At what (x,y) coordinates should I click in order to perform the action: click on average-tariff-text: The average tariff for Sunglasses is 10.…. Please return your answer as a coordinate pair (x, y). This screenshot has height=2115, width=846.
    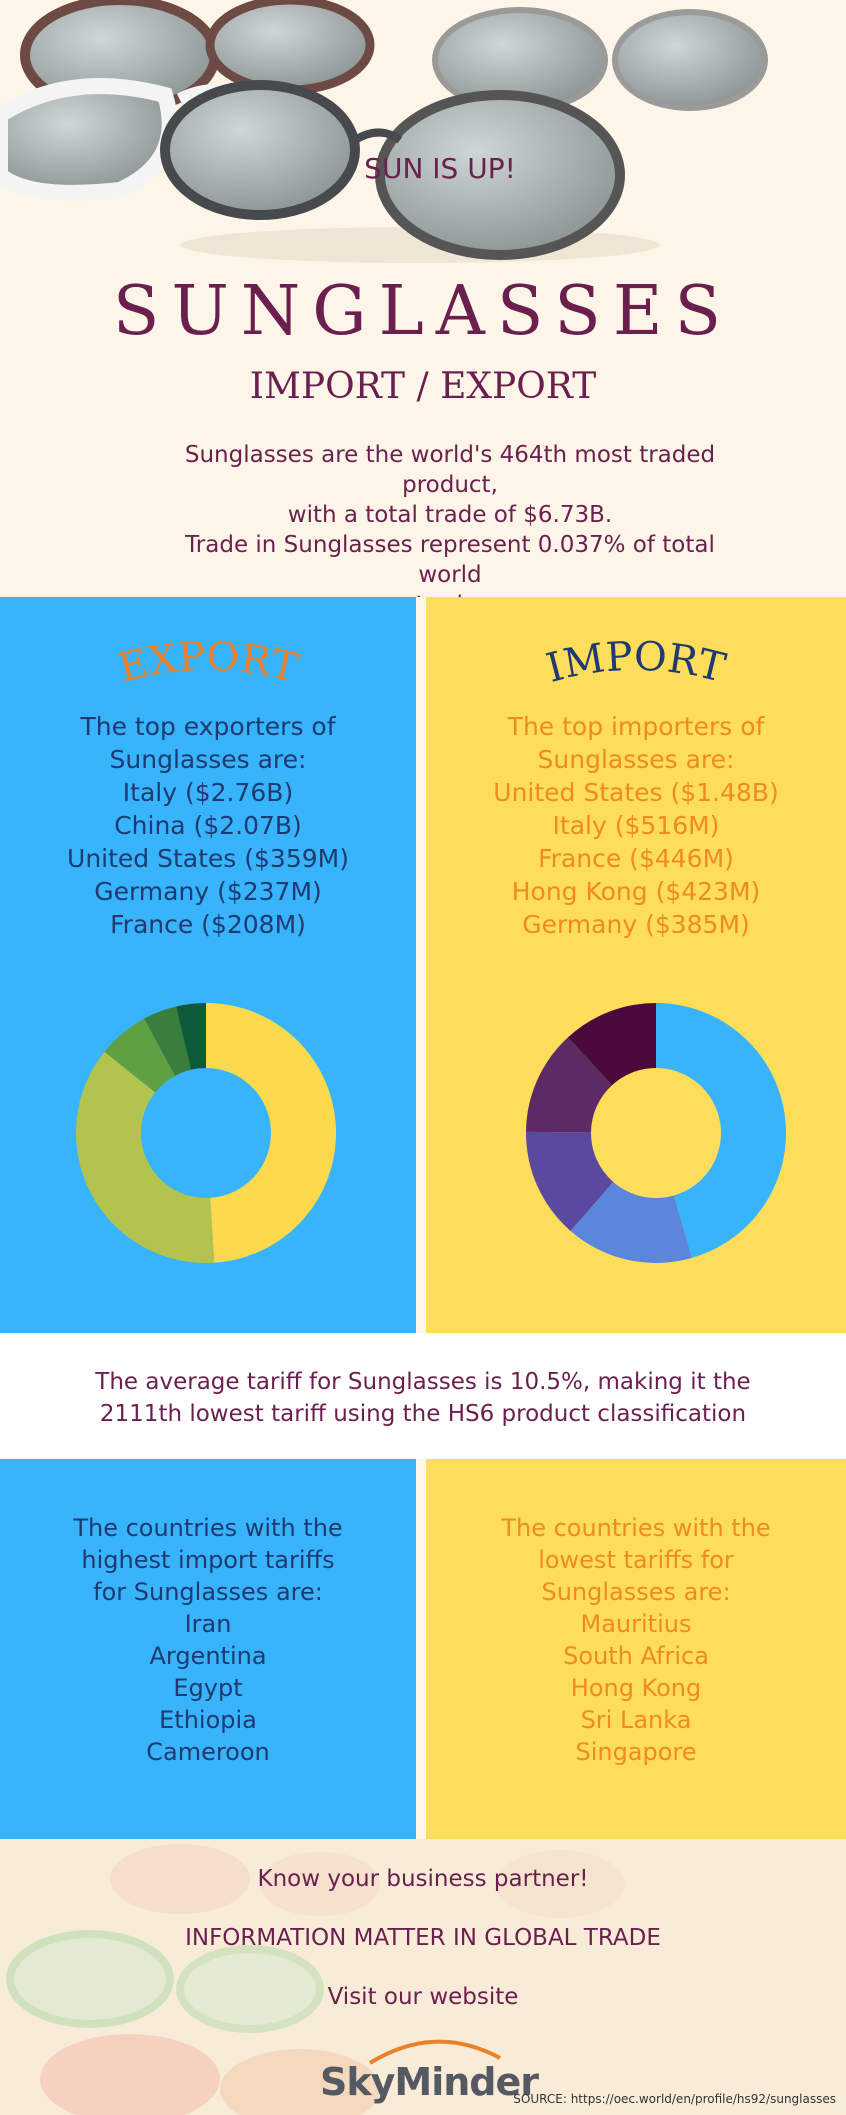
    Looking at the image, I should click on (423, 1398).